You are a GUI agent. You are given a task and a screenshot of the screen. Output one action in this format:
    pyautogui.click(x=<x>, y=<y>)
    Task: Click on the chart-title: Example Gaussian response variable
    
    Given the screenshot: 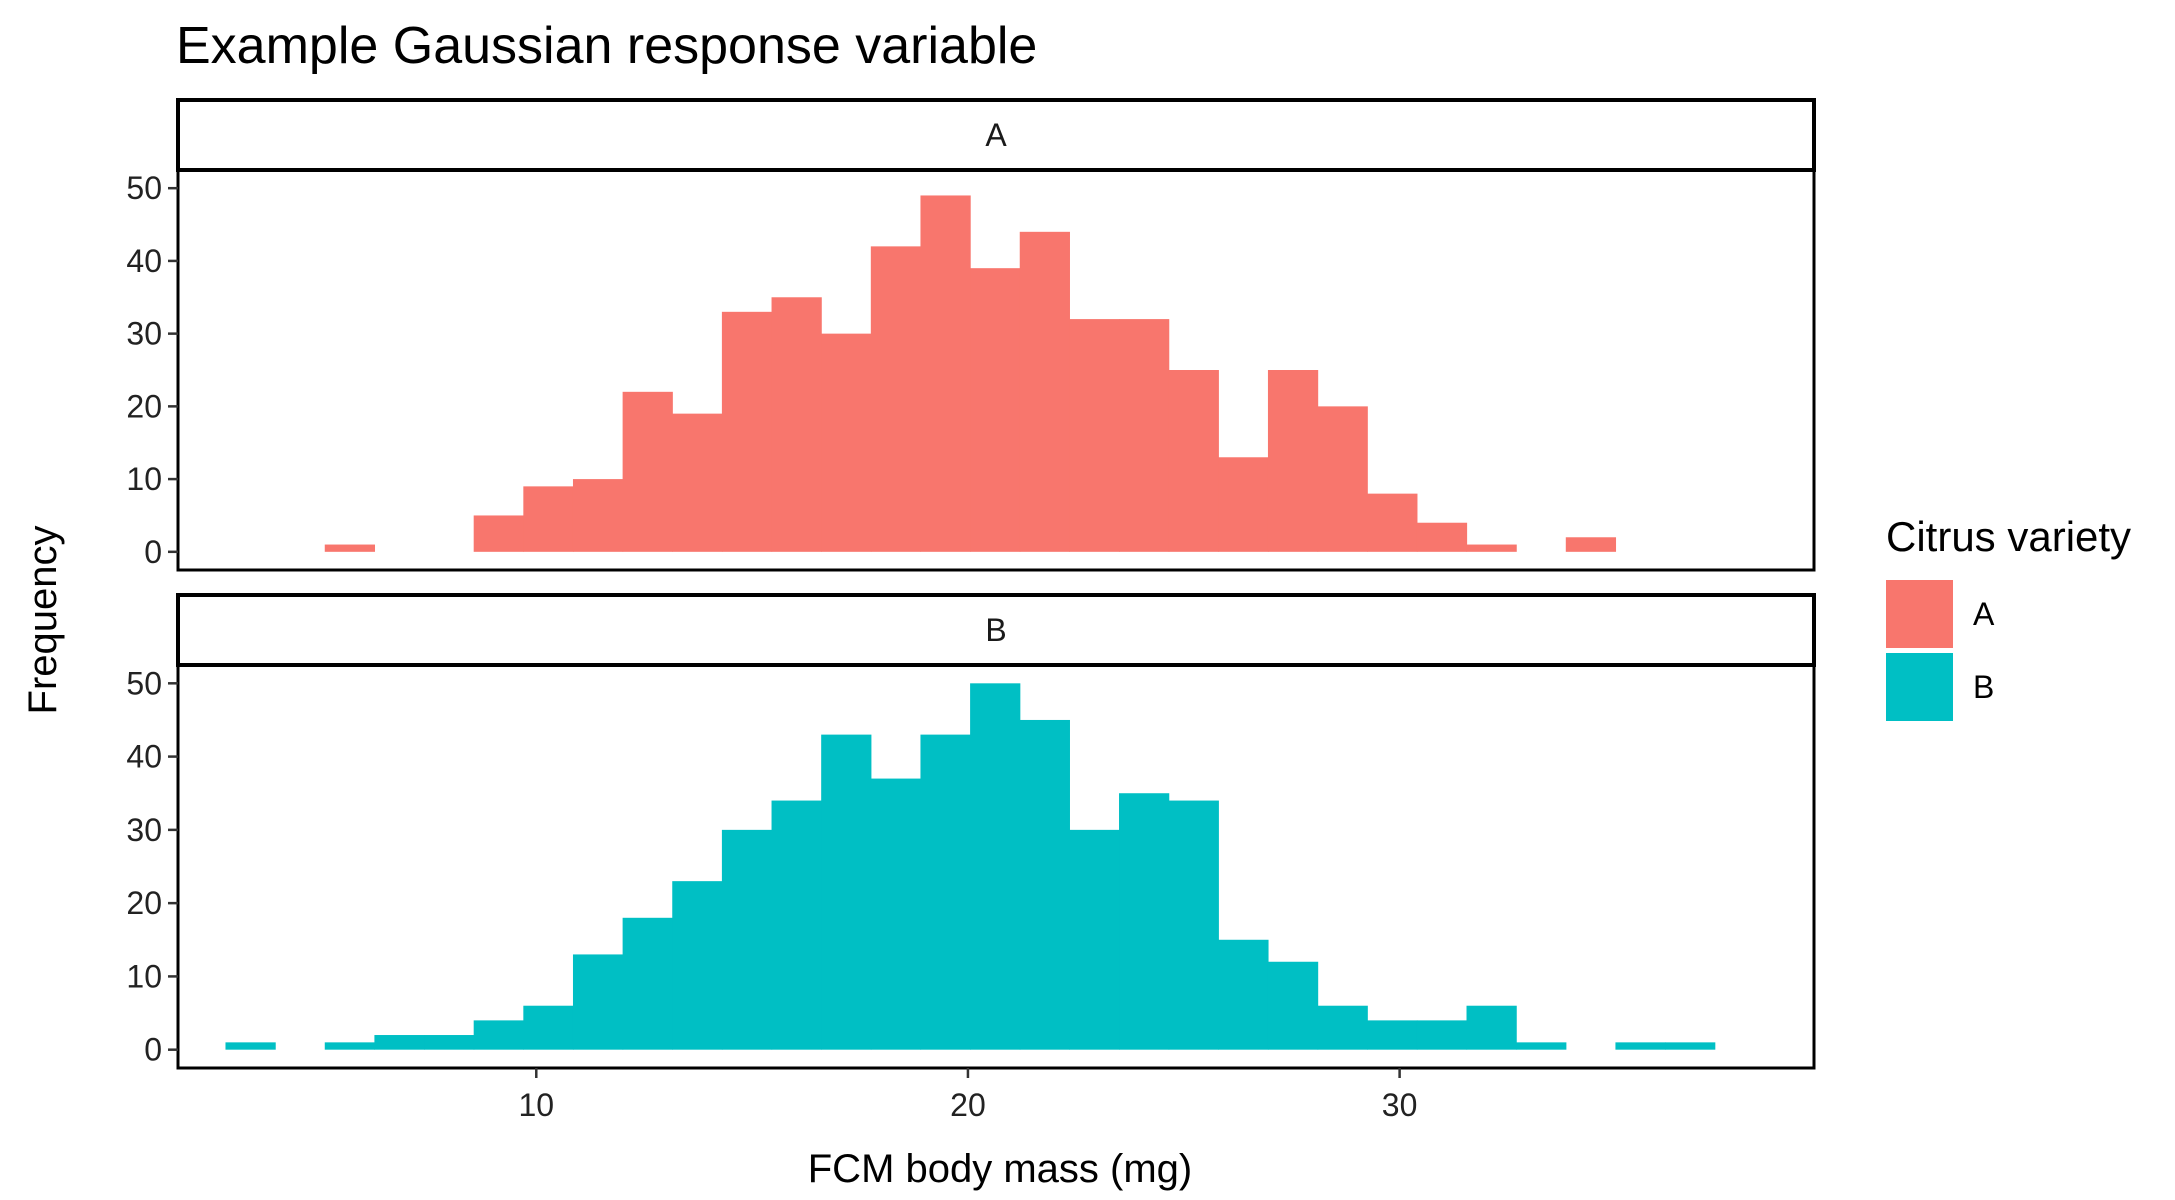 What is the action you would take?
    pyautogui.click(x=606, y=46)
    